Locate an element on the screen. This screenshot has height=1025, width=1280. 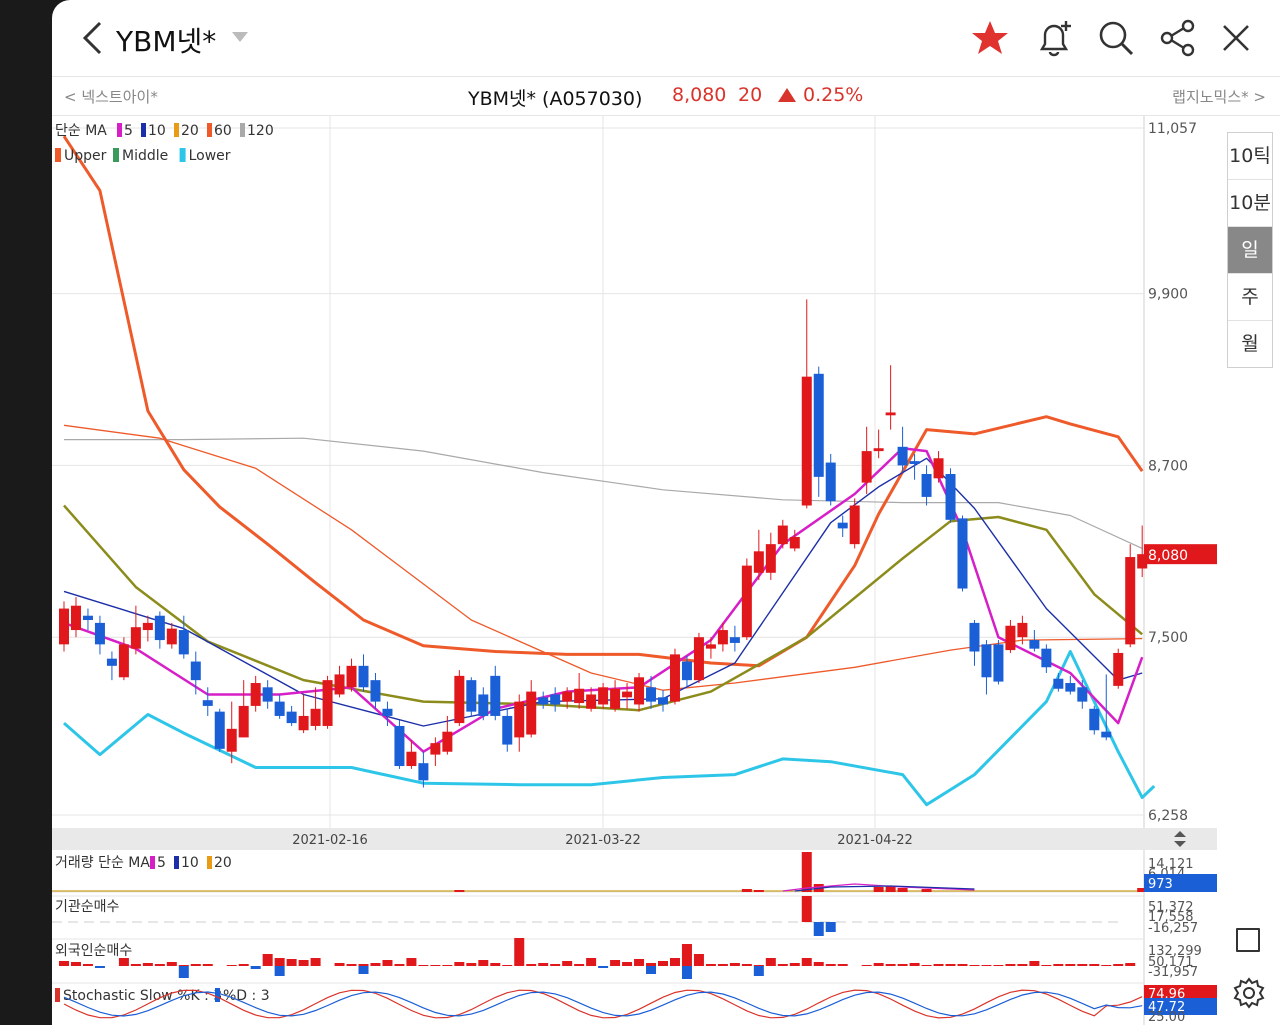
period-month: 월 is located at coordinates (1250, 344).